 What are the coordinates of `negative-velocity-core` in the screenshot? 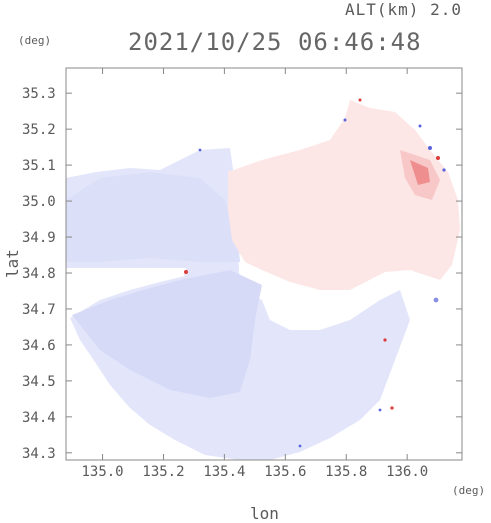 It's located at (167, 334).